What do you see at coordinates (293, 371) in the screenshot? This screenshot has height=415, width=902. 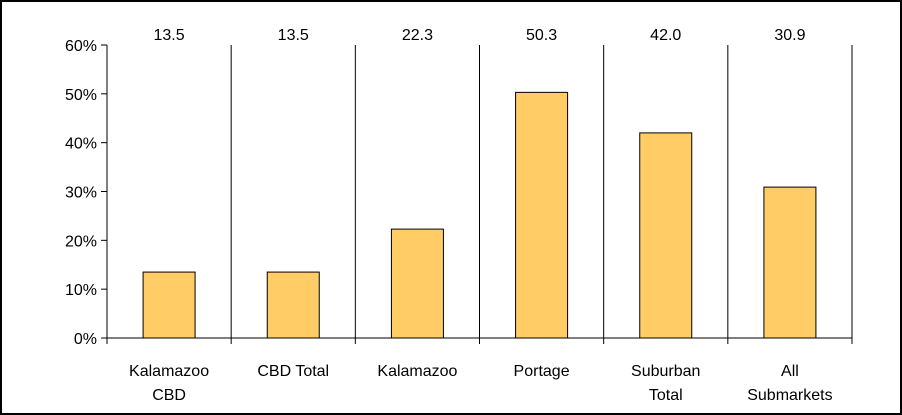 I see `x-tick-label: CBD Total` at bounding box center [293, 371].